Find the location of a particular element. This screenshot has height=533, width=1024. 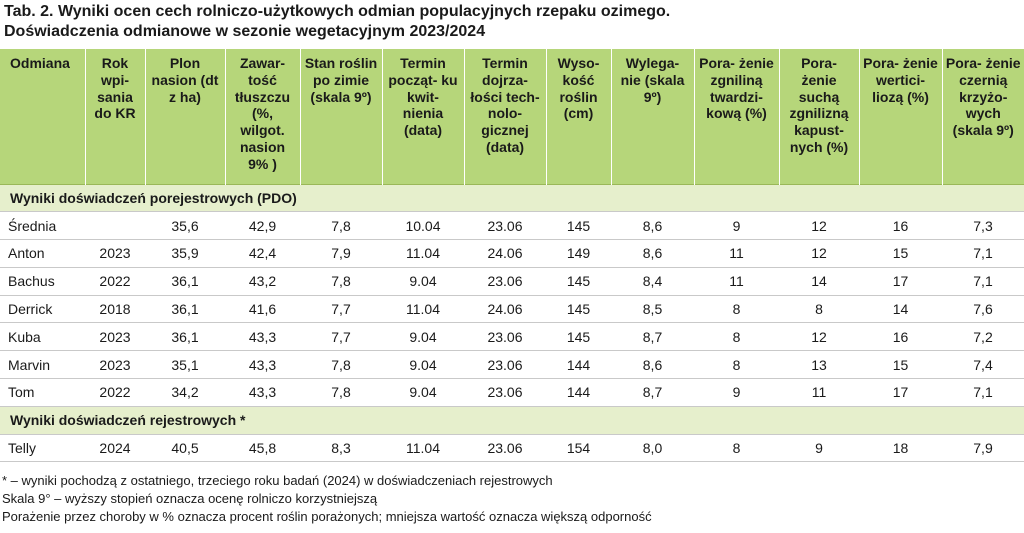

table-cell: 7,9 is located at coordinates (341, 253).